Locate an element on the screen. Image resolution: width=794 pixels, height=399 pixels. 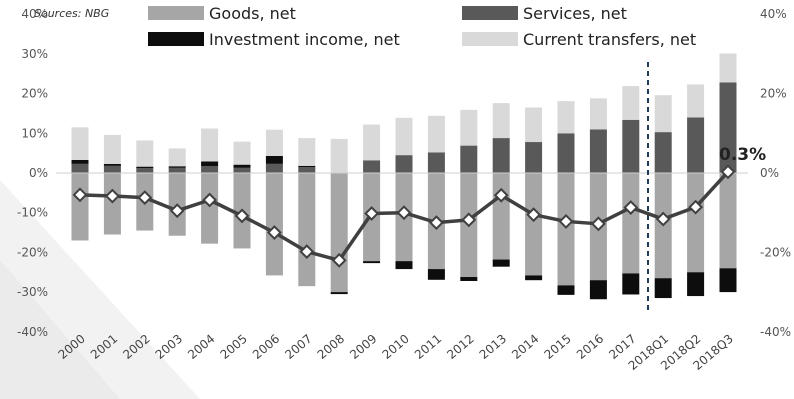
y-tick-left-label: 10% is located at coordinates (34, 133).